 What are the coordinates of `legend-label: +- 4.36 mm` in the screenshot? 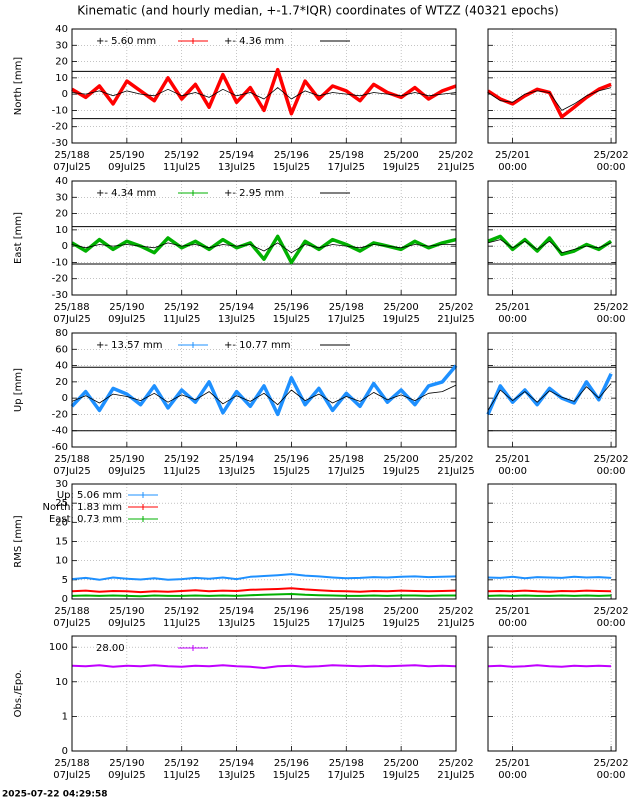 It's located at (254, 41).